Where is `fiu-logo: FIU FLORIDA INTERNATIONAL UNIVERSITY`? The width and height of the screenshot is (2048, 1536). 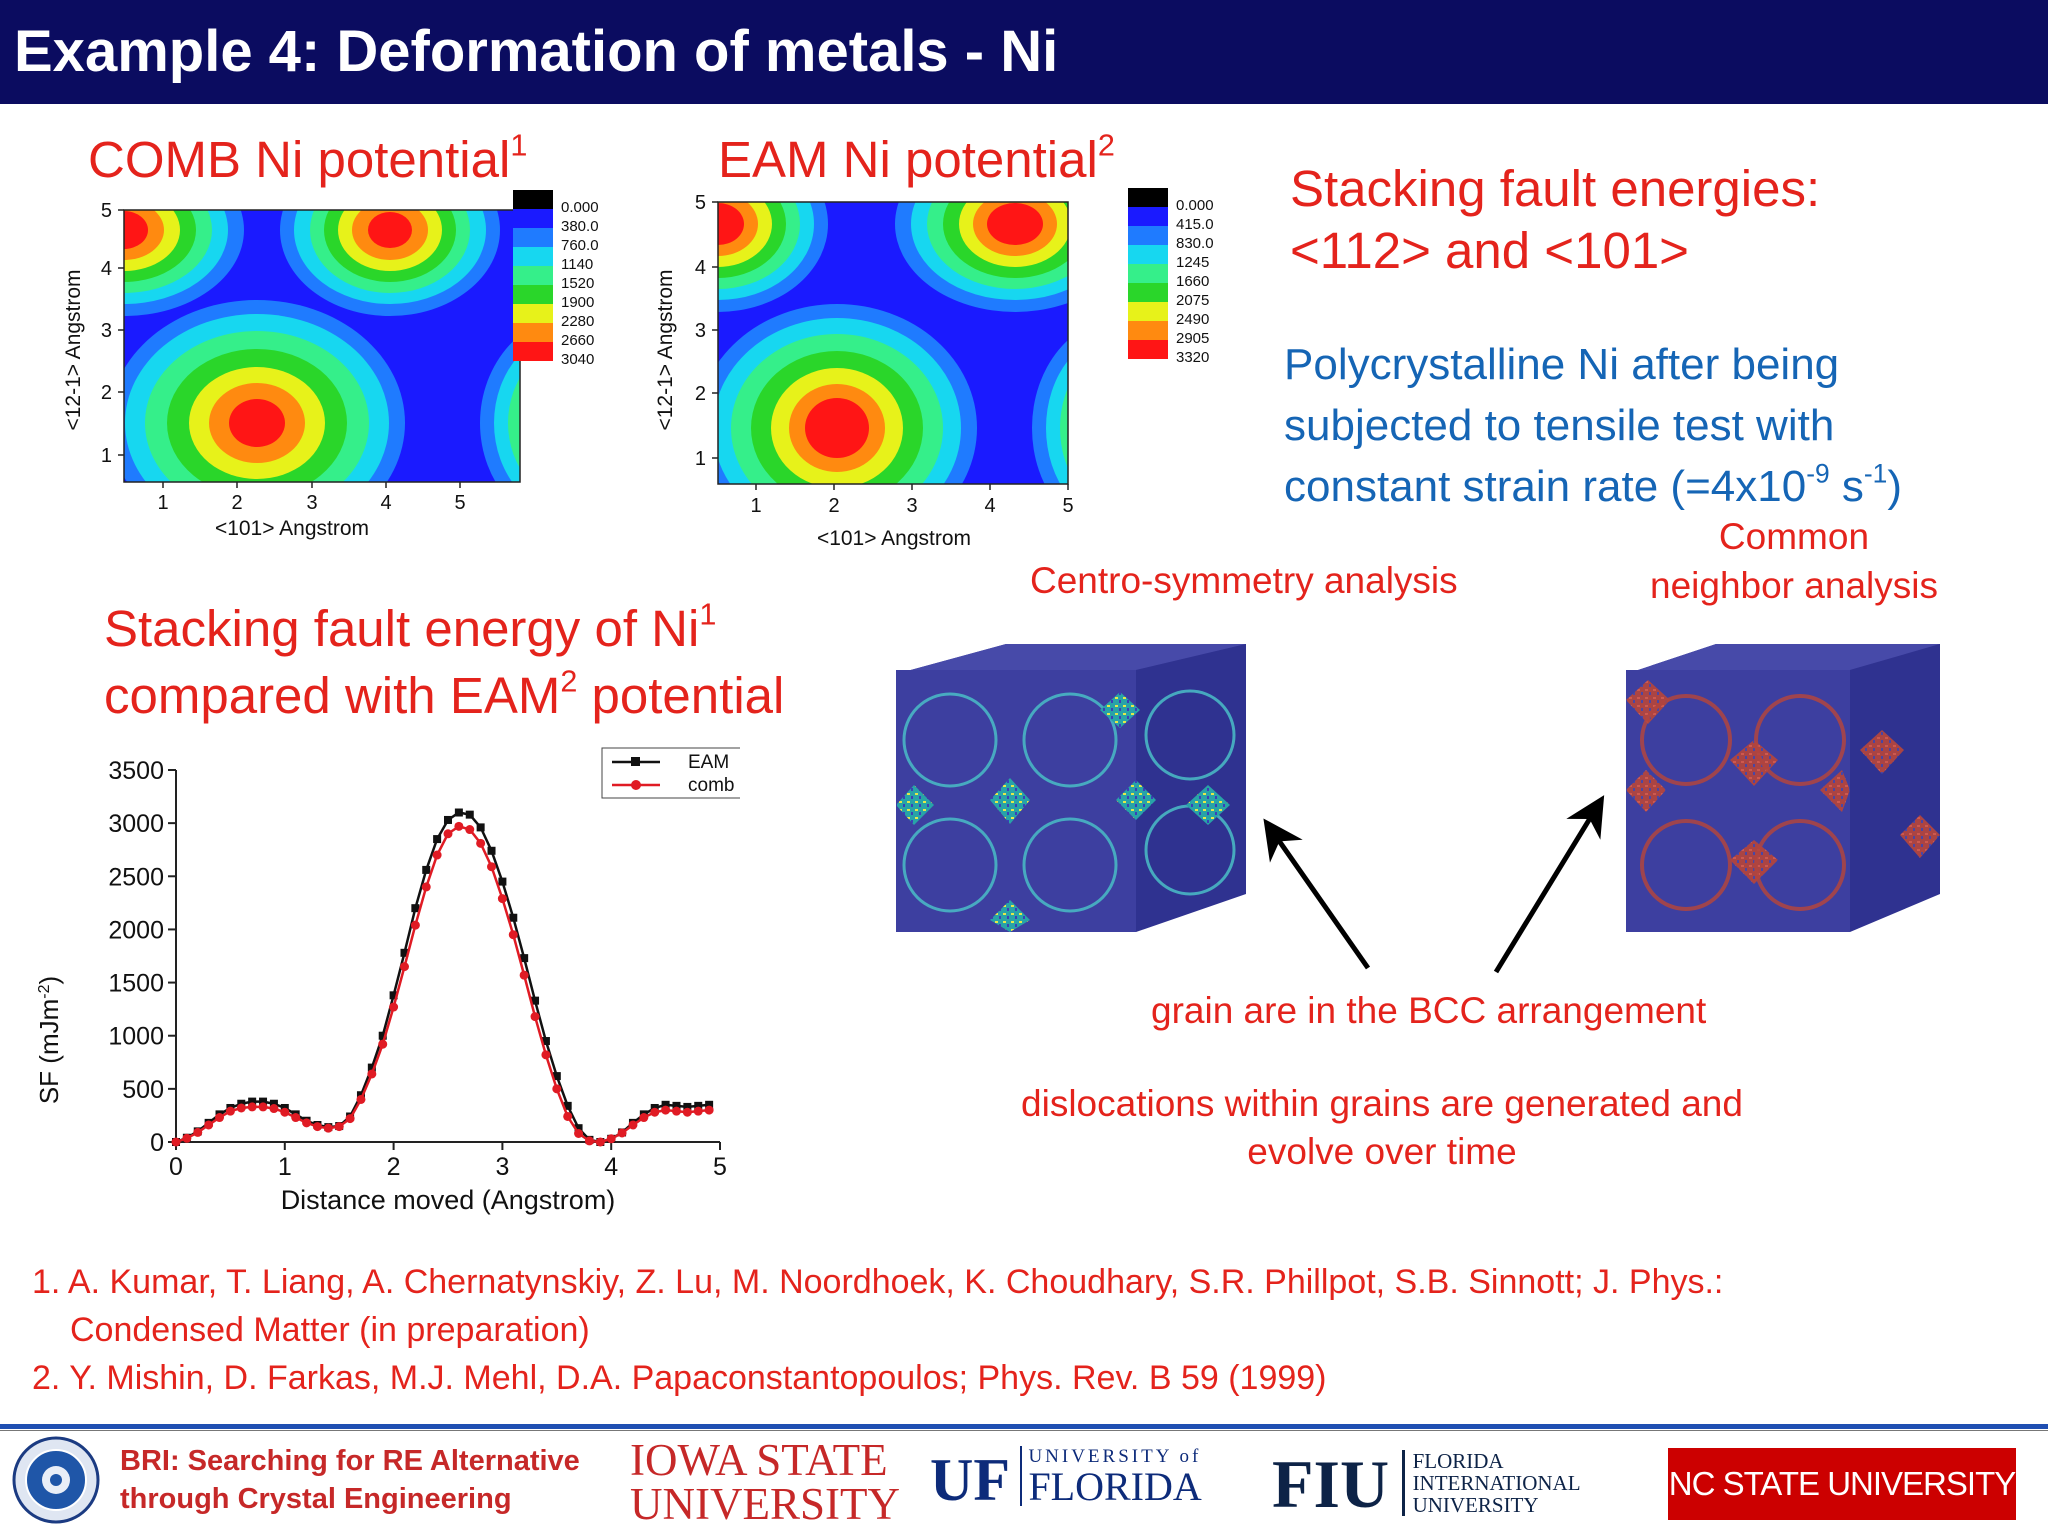
fiu-logo: FIU FLORIDA INTERNATIONAL UNIVERSITY is located at coordinates (1426, 1484).